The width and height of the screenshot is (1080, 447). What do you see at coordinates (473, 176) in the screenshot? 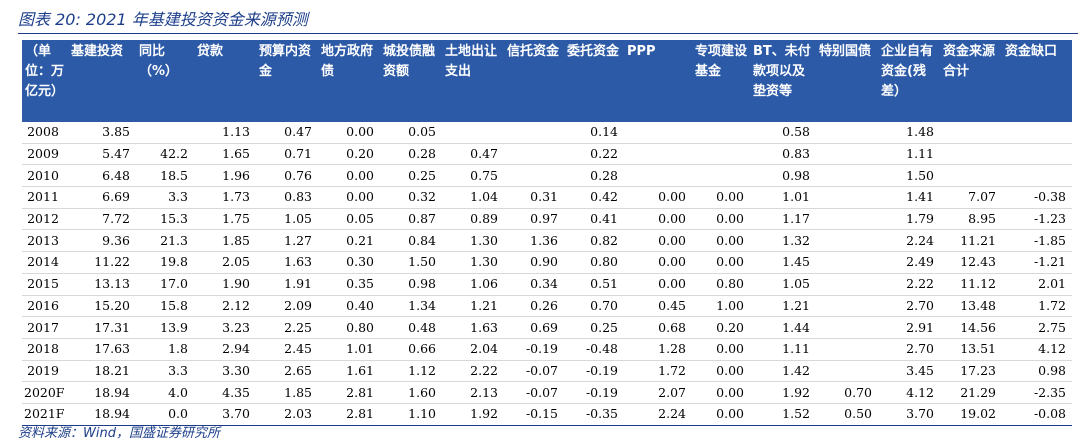
I see `value-cell: 0.75` at bounding box center [473, 176].